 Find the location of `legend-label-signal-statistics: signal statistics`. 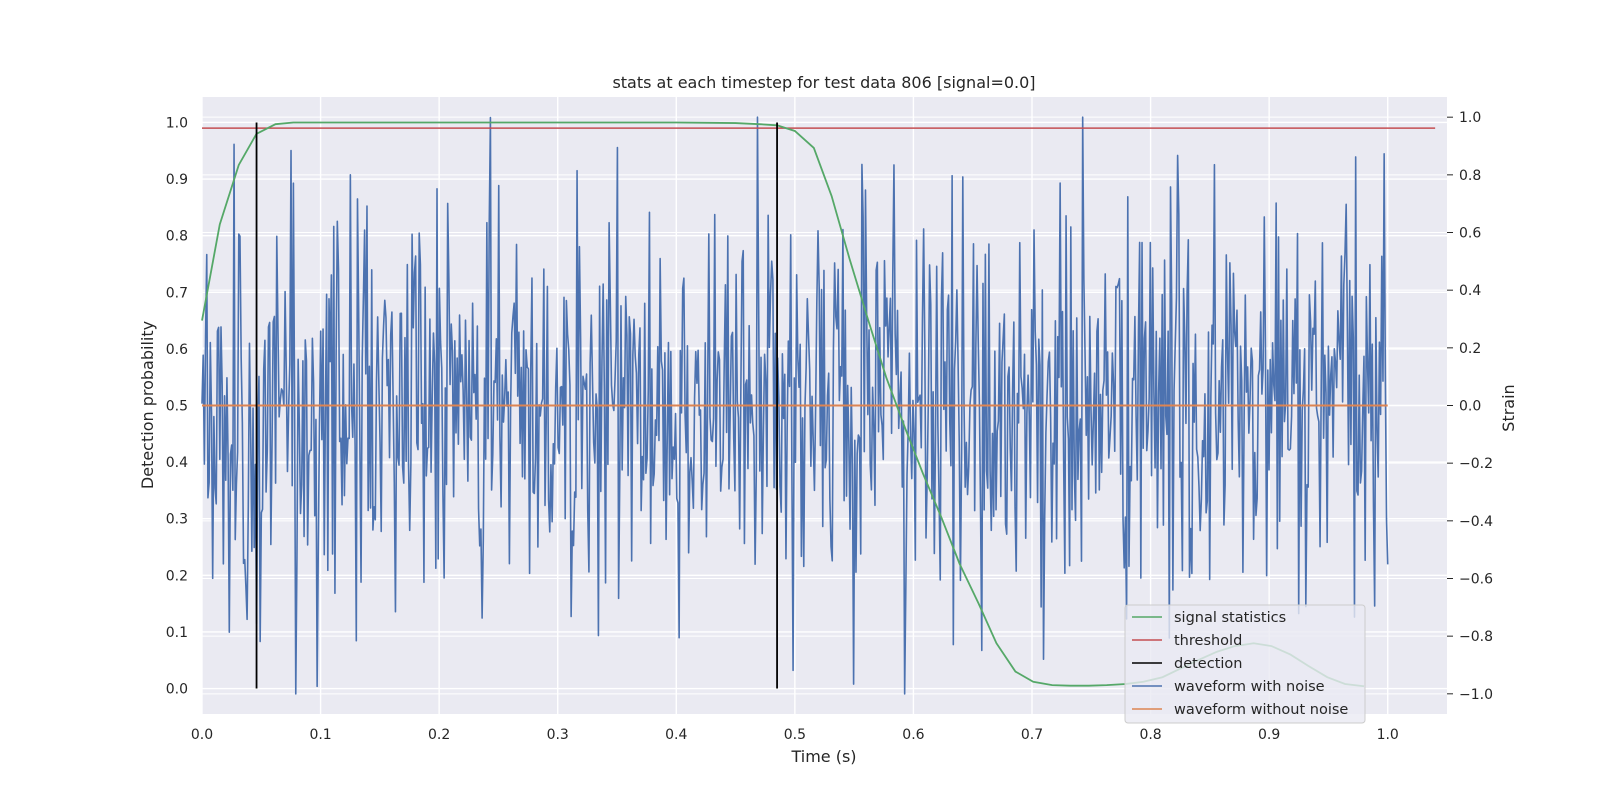

legend-label-signal-statistics: signal statistics is located at coordinates (1230, 618).